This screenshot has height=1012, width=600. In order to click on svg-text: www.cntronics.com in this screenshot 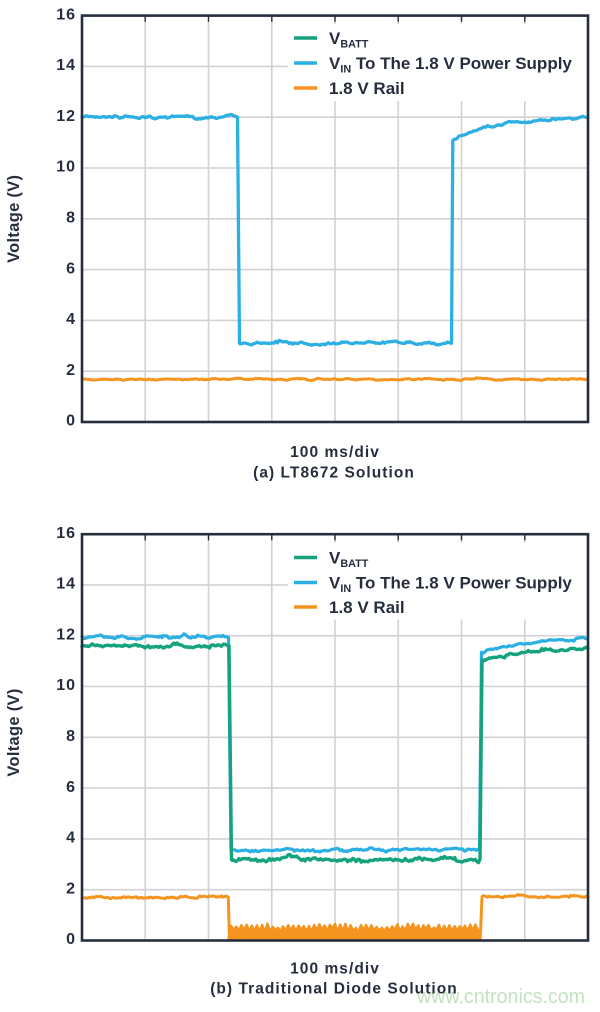, I will do `click(500, 997)`.